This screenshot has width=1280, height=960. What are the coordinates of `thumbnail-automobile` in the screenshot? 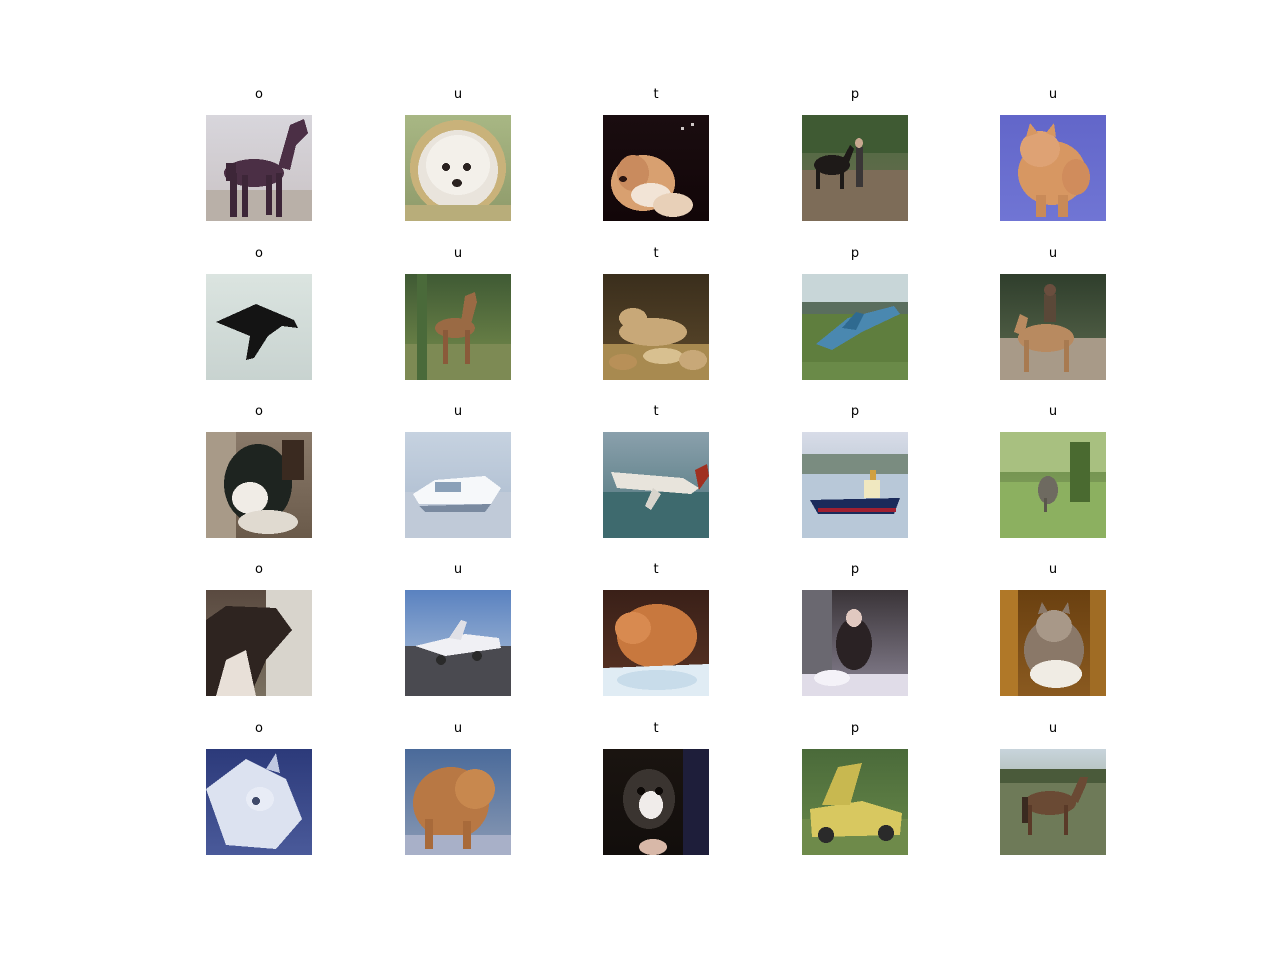 It's located at (855, 802).